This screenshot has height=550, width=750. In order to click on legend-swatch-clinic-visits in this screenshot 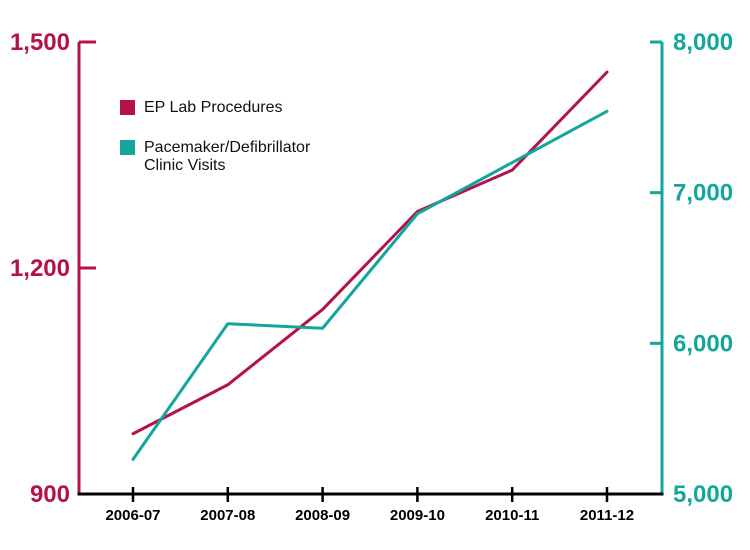, I will do `click(127, 147)`.